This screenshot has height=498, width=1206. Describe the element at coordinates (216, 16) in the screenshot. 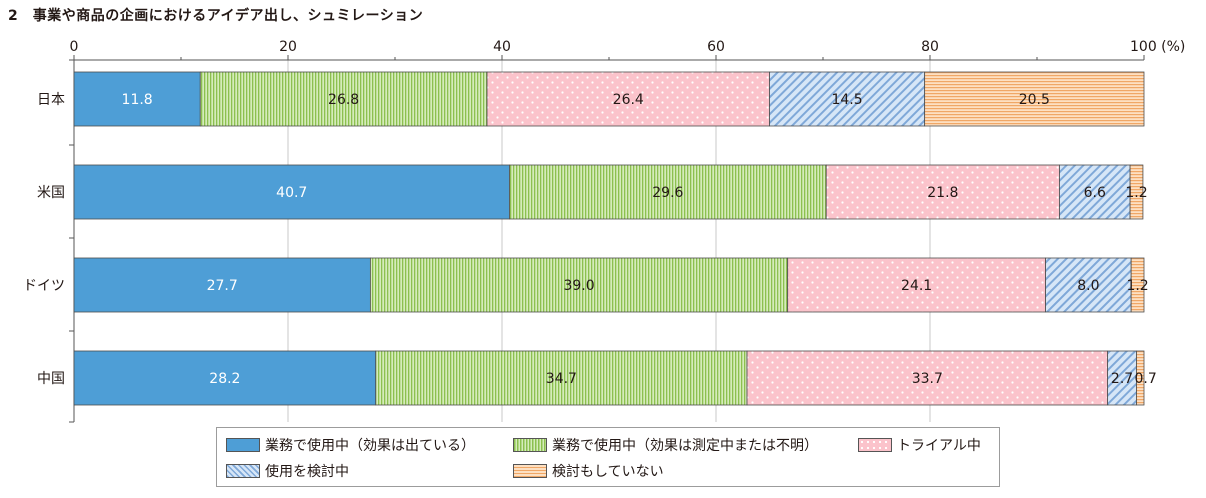

I see `chart-title: 2 事業や商品の企画におけるアイデア出し、シュミレーション` at that location.